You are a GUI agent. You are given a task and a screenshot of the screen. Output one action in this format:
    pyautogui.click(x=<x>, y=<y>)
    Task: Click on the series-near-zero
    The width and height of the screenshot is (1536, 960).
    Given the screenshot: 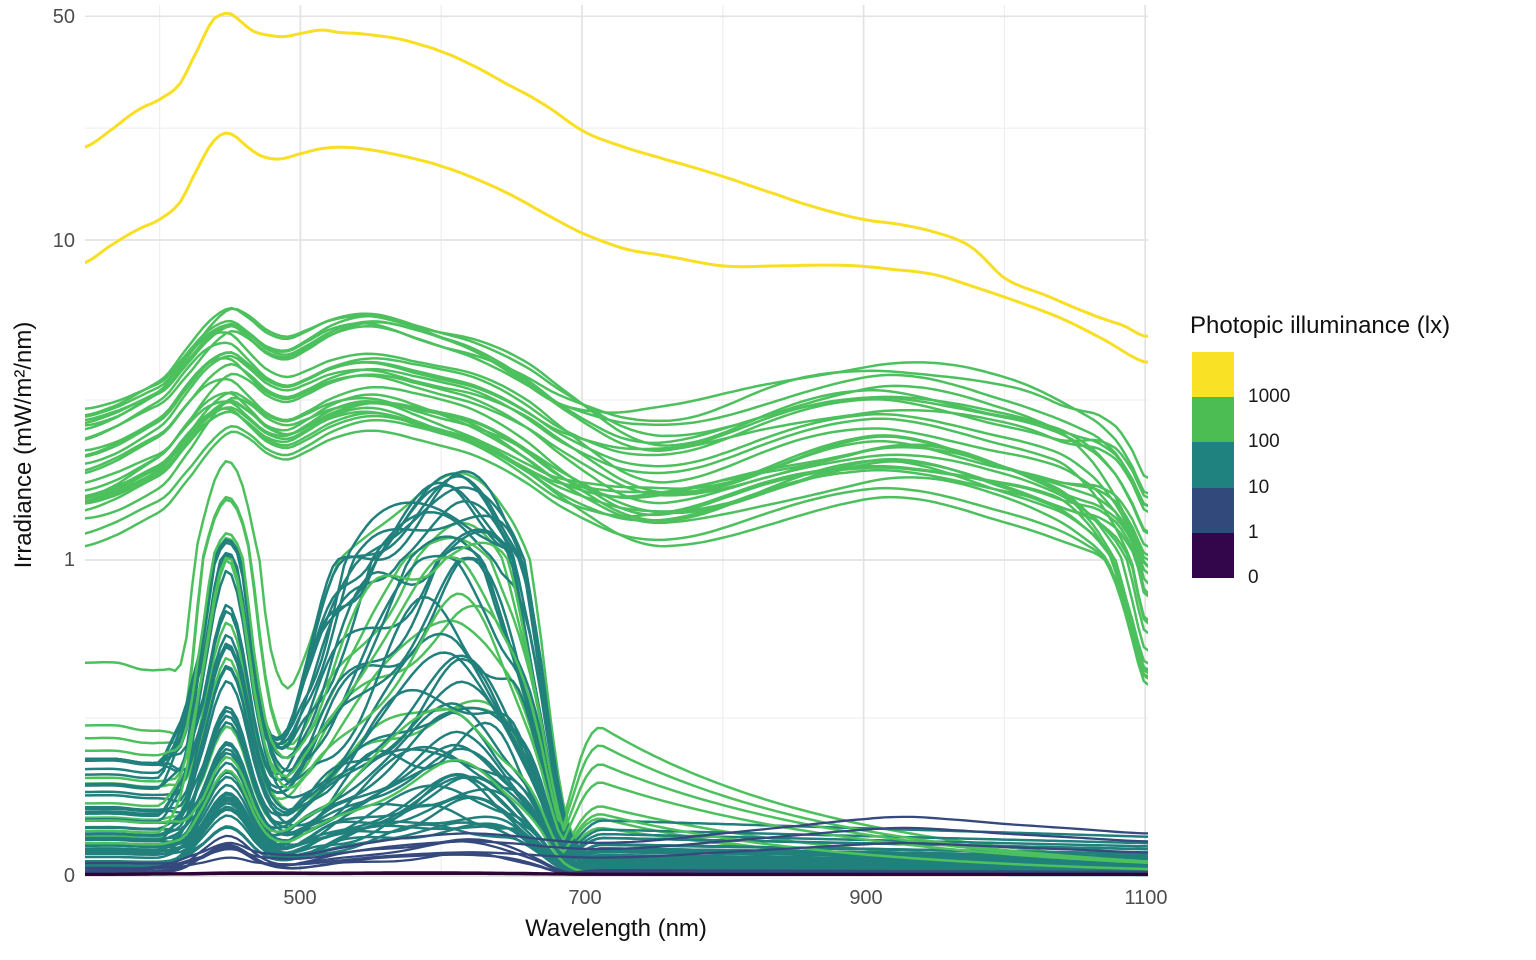 What is the action you would take?
    pyautogui.click(x=616, y=874)
    